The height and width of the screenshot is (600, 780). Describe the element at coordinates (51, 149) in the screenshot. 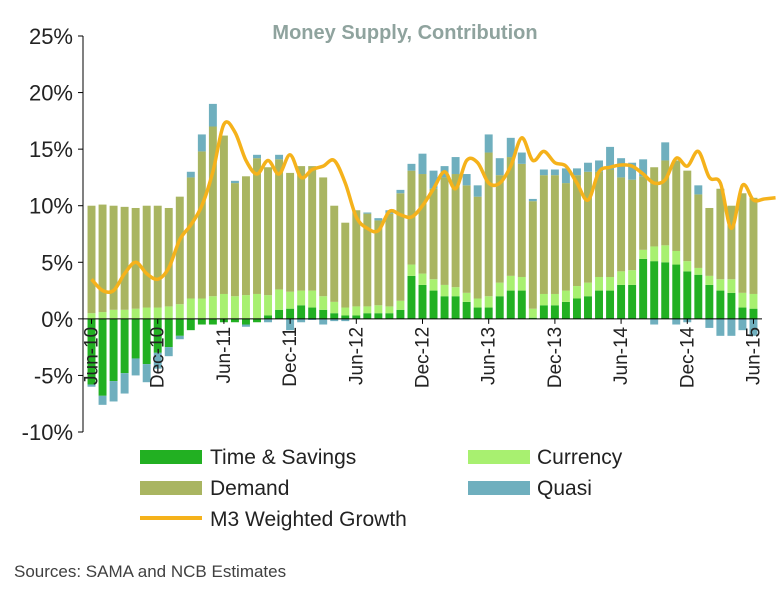

I see `y-tick-label: 15%` at that location.